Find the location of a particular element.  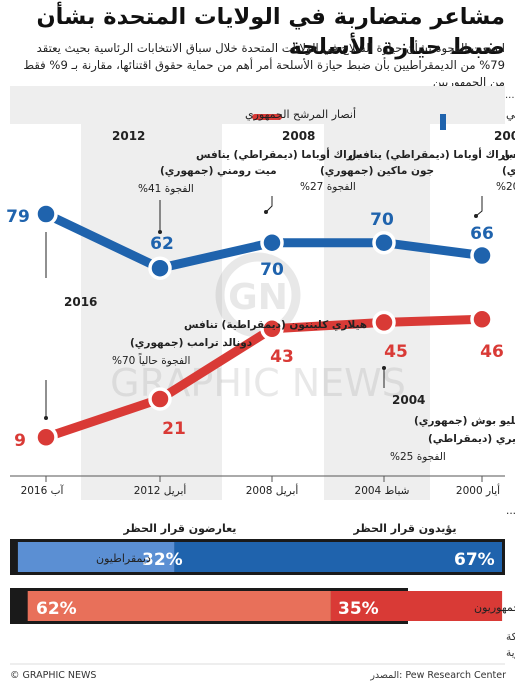

footer-source: المصدر: Pew Research Center is located at coordinates (437, 675).